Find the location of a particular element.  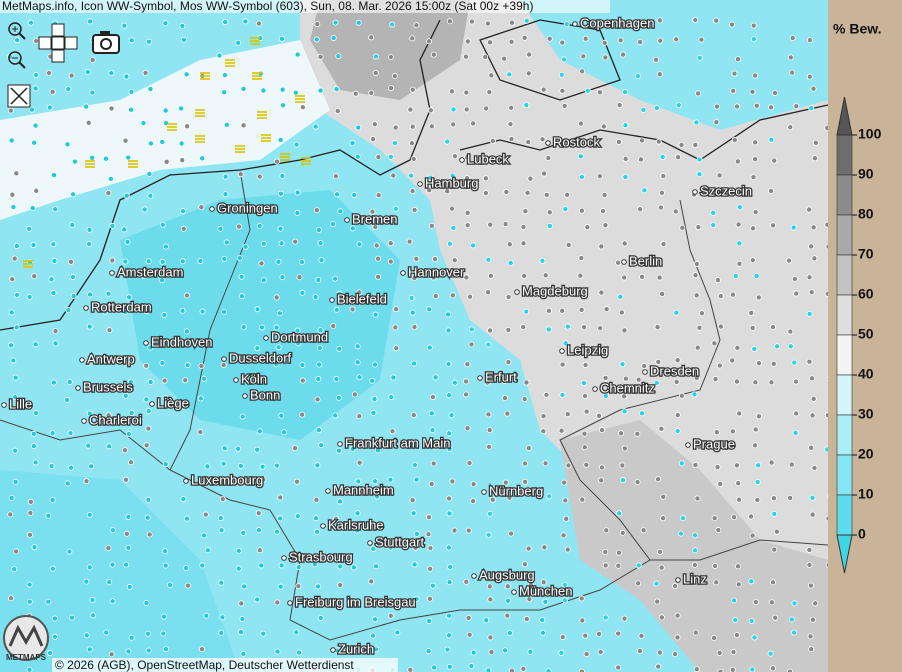

pan is located at coordinates (58, 43).